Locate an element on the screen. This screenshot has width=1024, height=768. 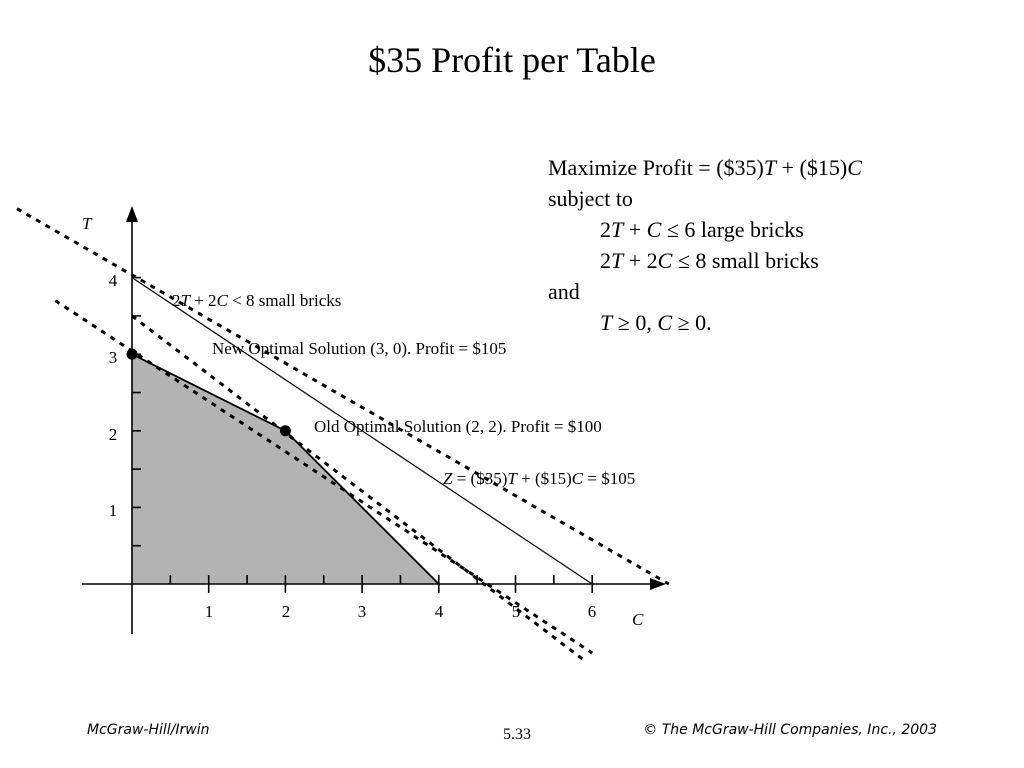
x-tick-label: 3 is located at coordinates (362, 611).